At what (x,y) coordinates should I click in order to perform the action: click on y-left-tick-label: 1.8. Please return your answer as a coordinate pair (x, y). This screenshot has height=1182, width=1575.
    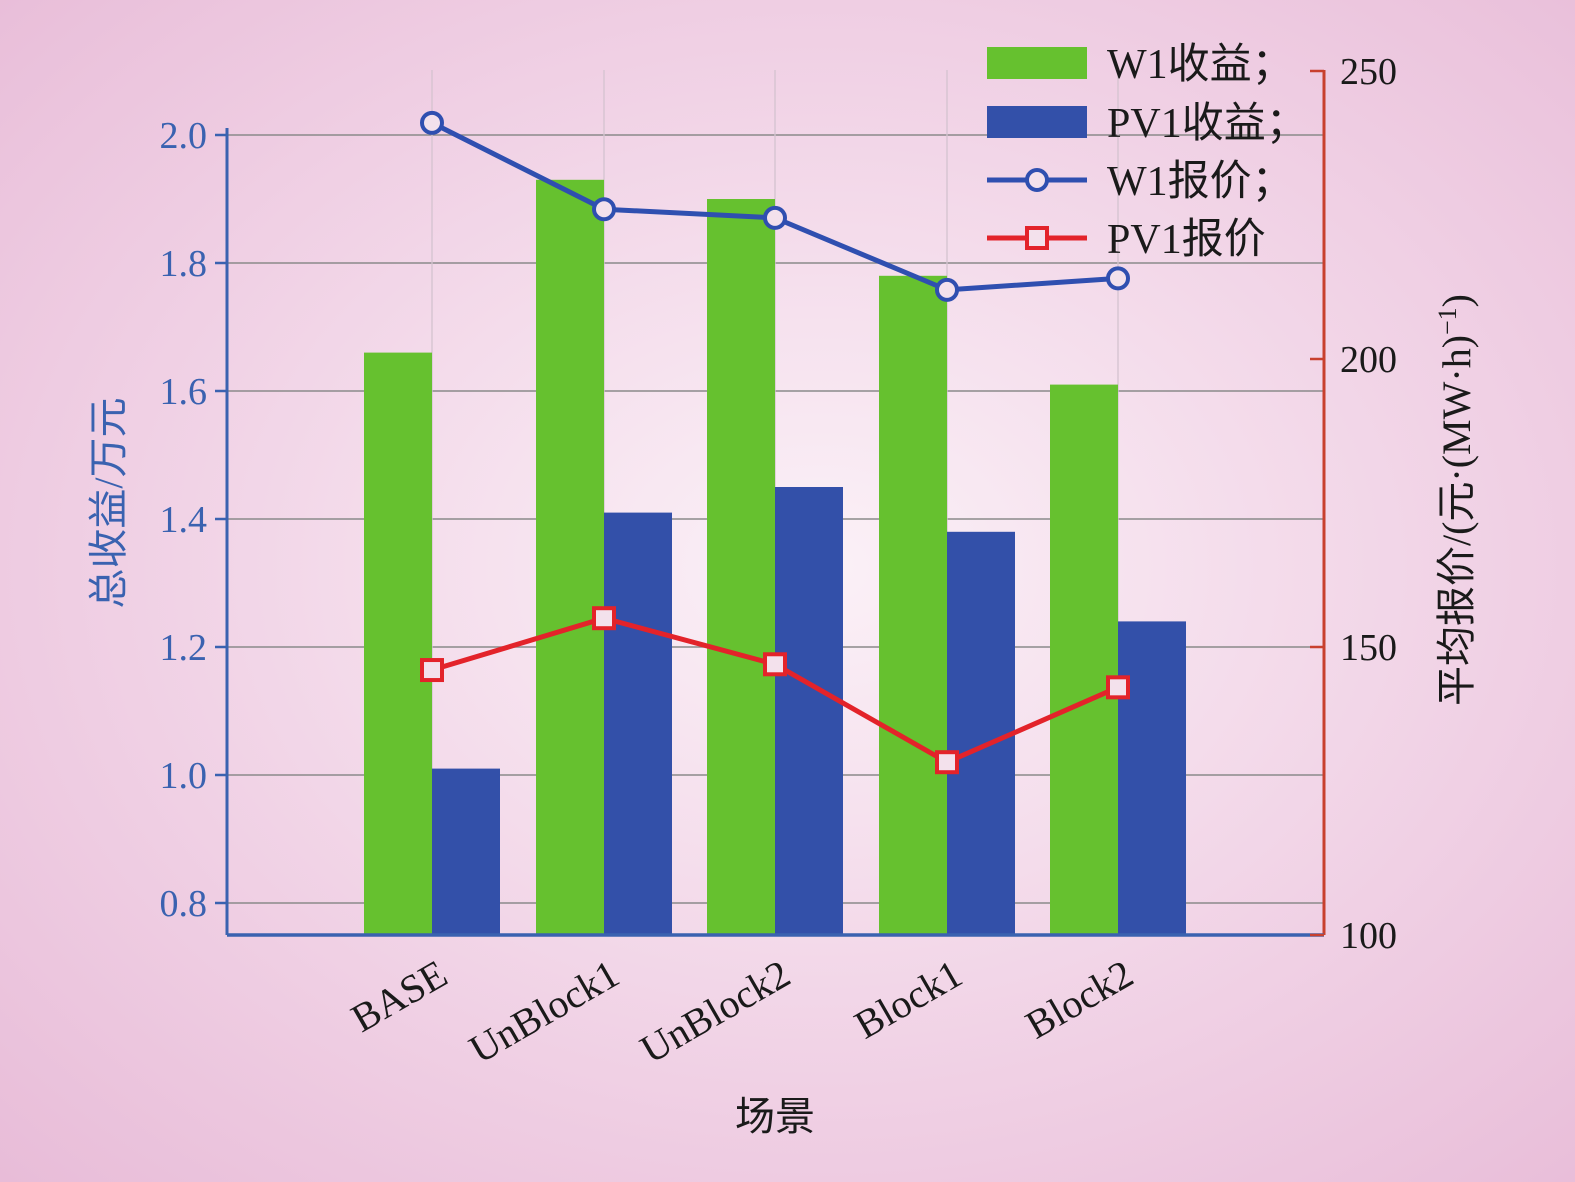
    Looking at the image, I should click on (184, 264).